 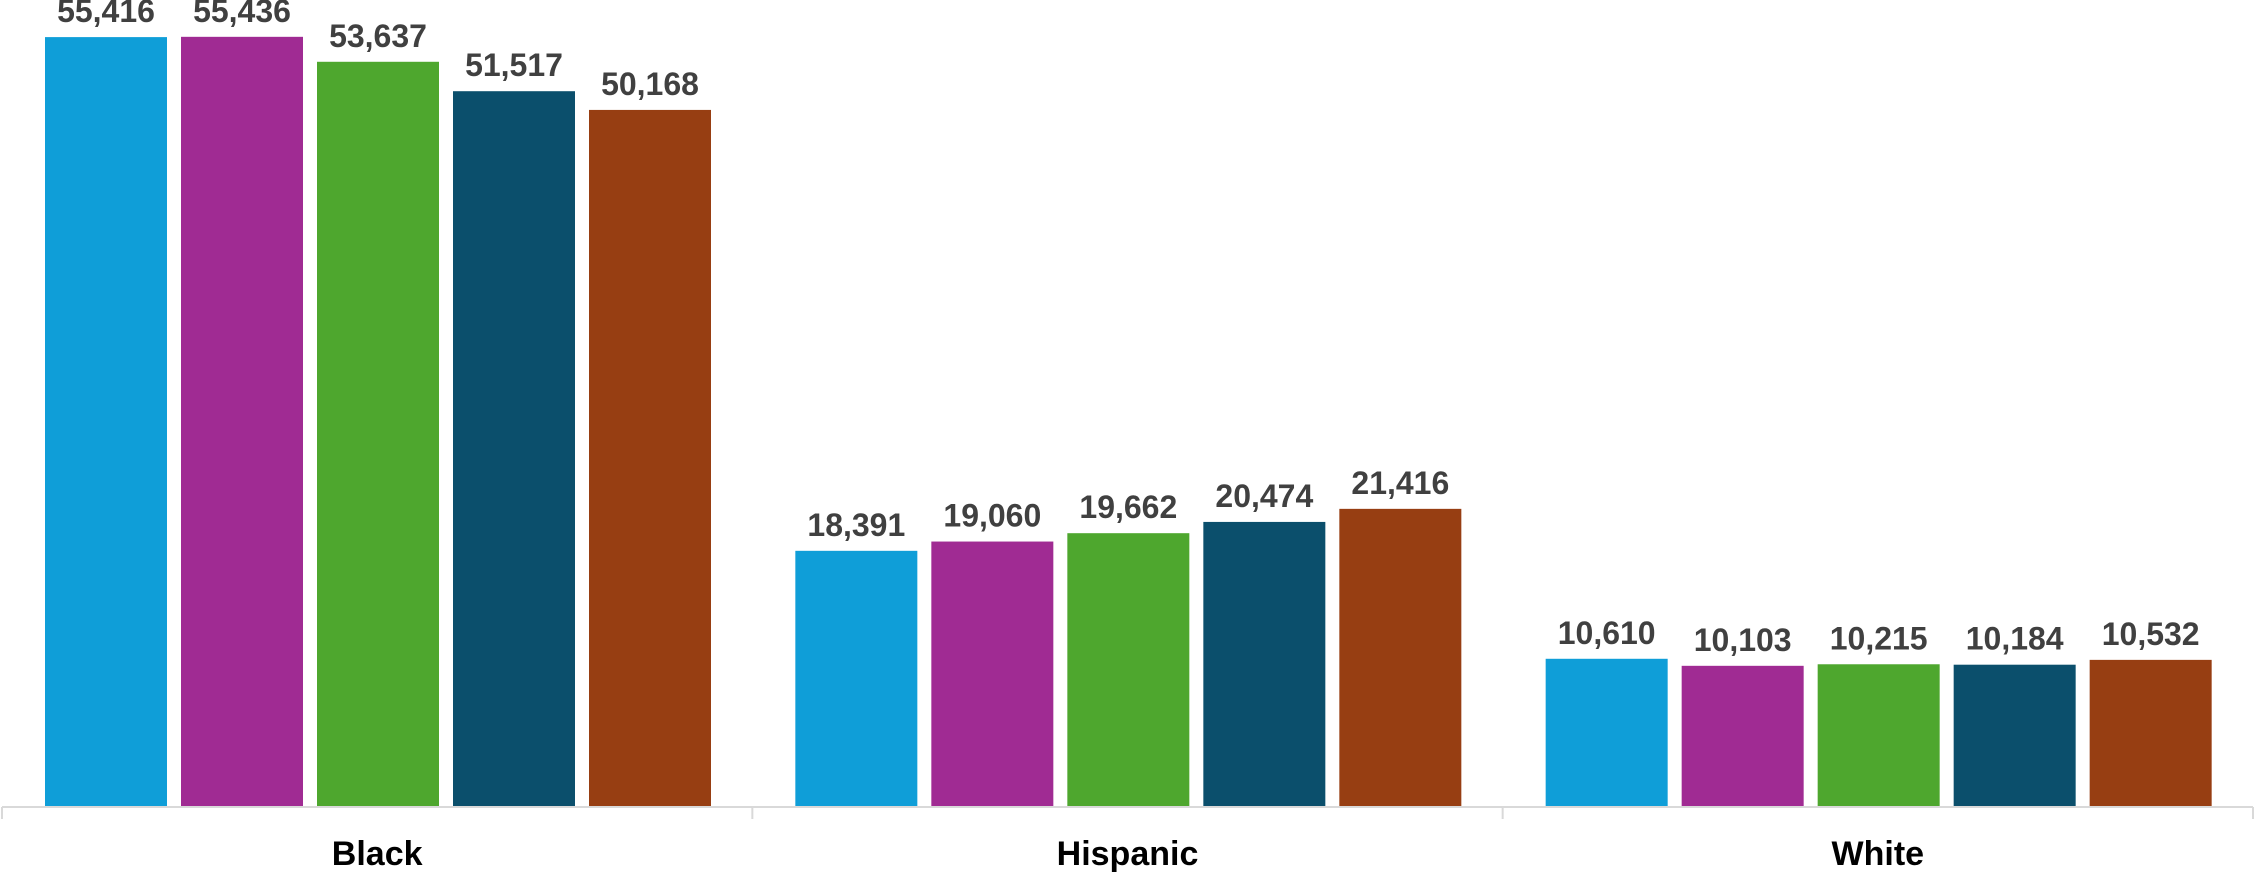 I want to click on data-label-black-1: 55,416, so click(x=106, y=14).